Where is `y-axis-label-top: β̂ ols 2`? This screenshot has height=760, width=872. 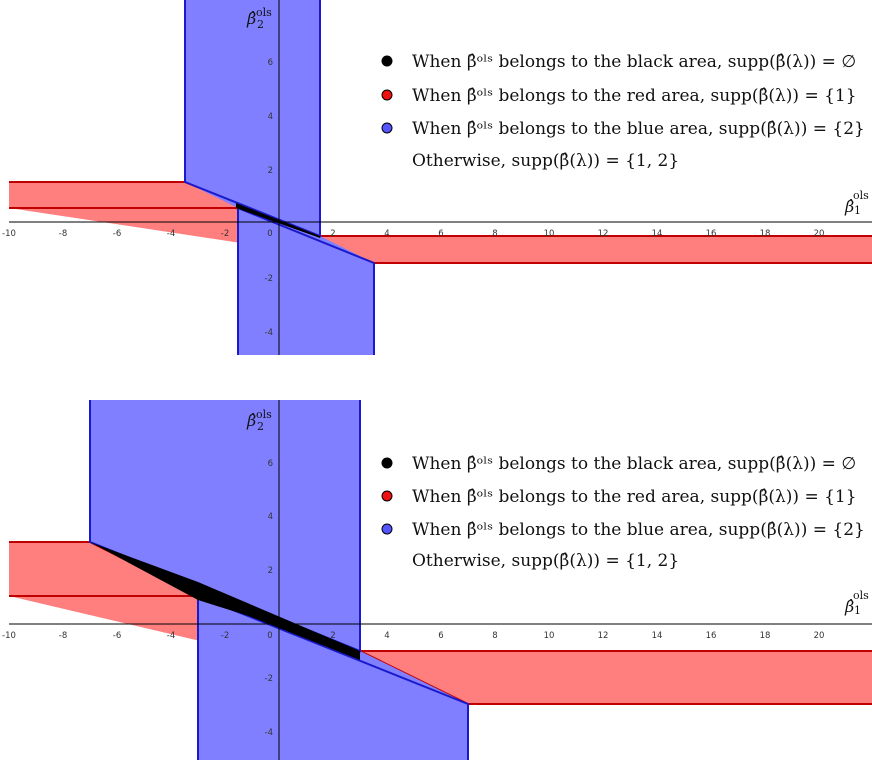 y-axis-label-top: β̂ ols 2 is located at coordinates (259, 18).